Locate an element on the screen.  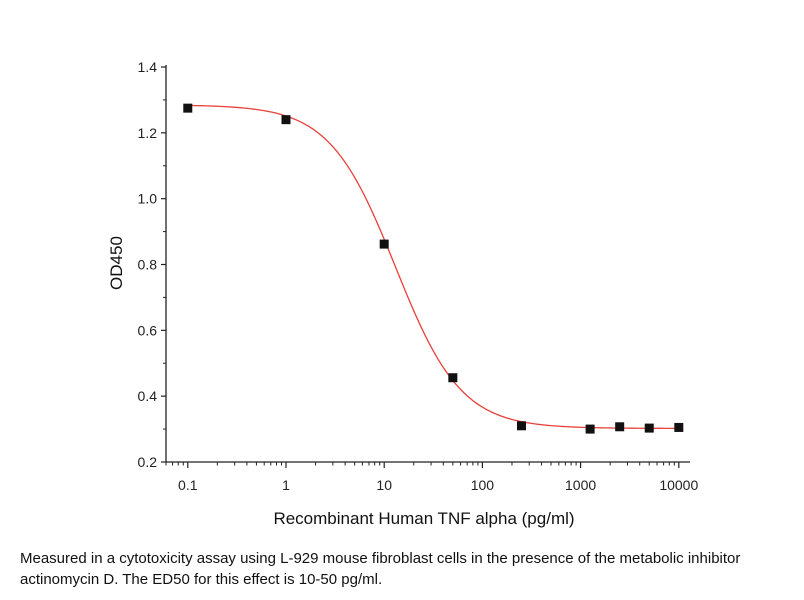
x-tick-label: 1 is located at coordinates (286, 485).